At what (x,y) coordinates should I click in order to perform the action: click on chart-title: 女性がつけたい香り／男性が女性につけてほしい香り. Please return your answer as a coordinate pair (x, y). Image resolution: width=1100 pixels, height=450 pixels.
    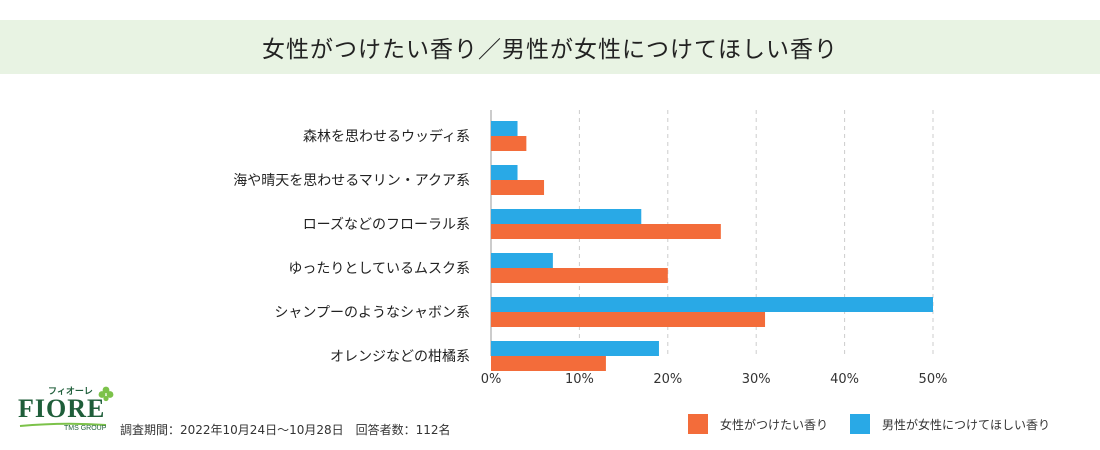
    Looking at the image, I should click on (550, 50).